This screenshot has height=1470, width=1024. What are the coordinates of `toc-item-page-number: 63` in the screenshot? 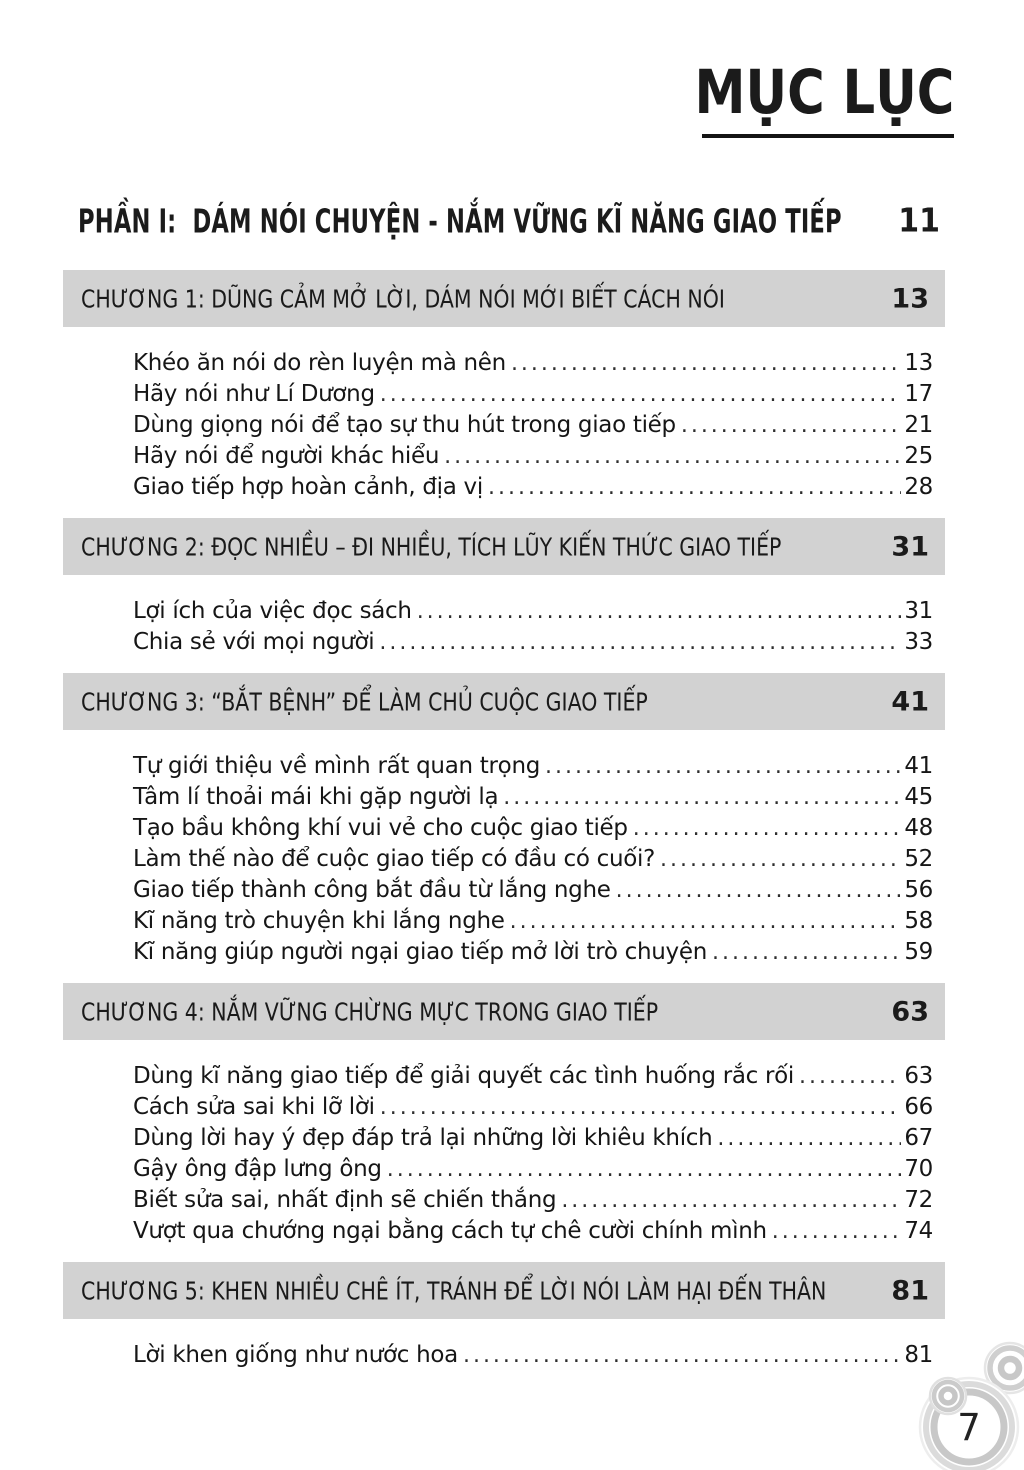 It's located at (918, 1076).